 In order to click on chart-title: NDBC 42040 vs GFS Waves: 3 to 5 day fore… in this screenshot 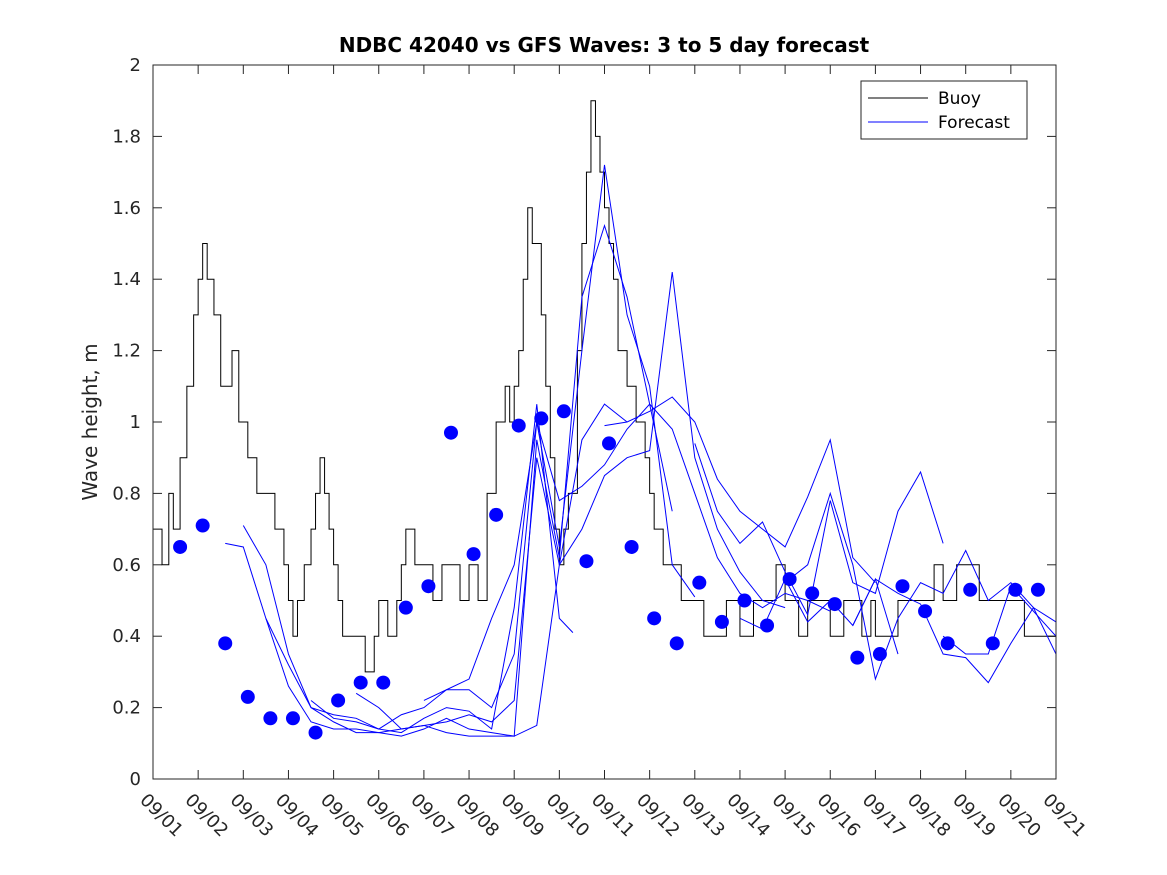, I will do `click(604, 45)`.